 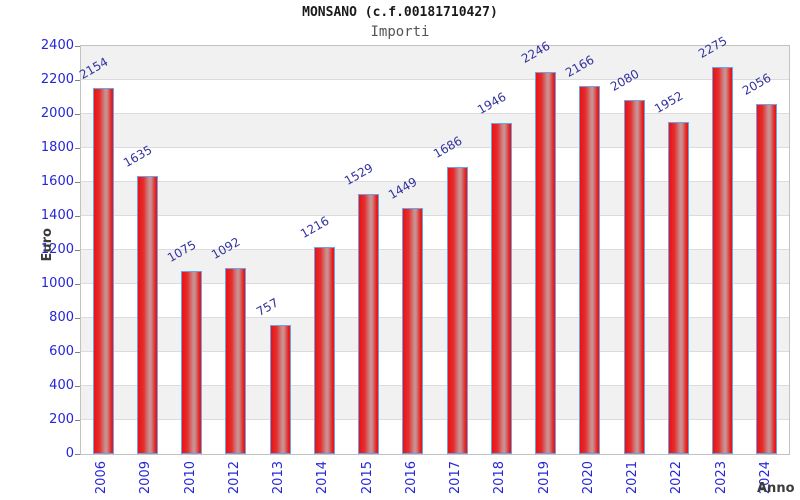 I want to click on bar-2009, so click(x=147, y=315).